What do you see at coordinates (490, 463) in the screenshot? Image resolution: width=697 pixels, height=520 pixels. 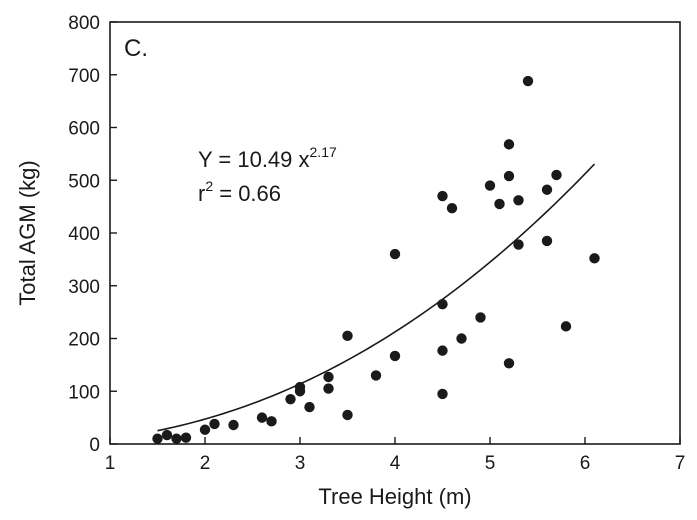 I see `x-tick-label: 5` at bounding box center [490, 463].